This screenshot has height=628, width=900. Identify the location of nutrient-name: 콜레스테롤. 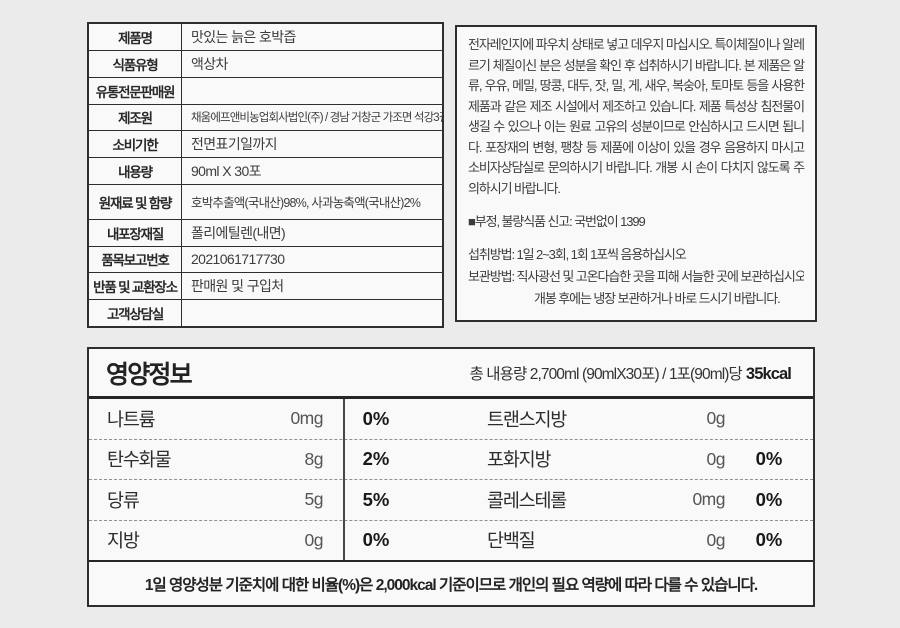
(527, 500).